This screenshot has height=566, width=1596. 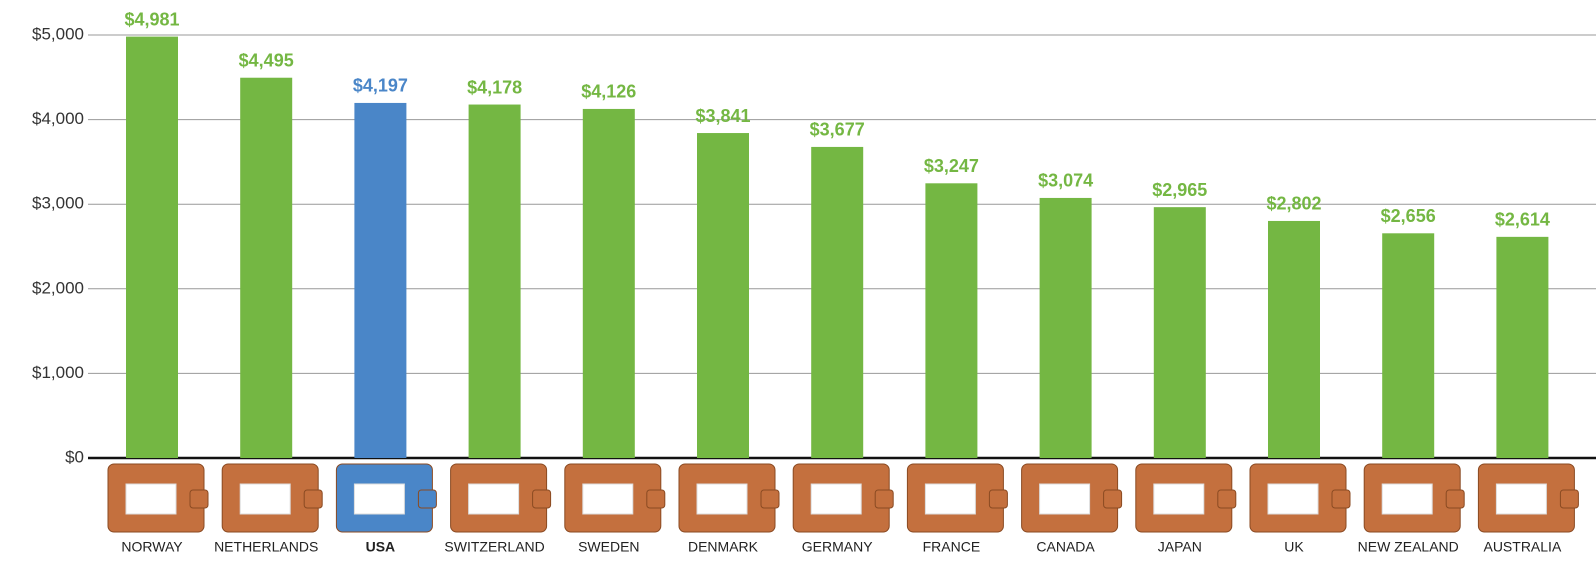 What do you see at coordinates (494, 87) in the screenshot?
I see `value-label: $4,178` at bounding box center [494, 87].